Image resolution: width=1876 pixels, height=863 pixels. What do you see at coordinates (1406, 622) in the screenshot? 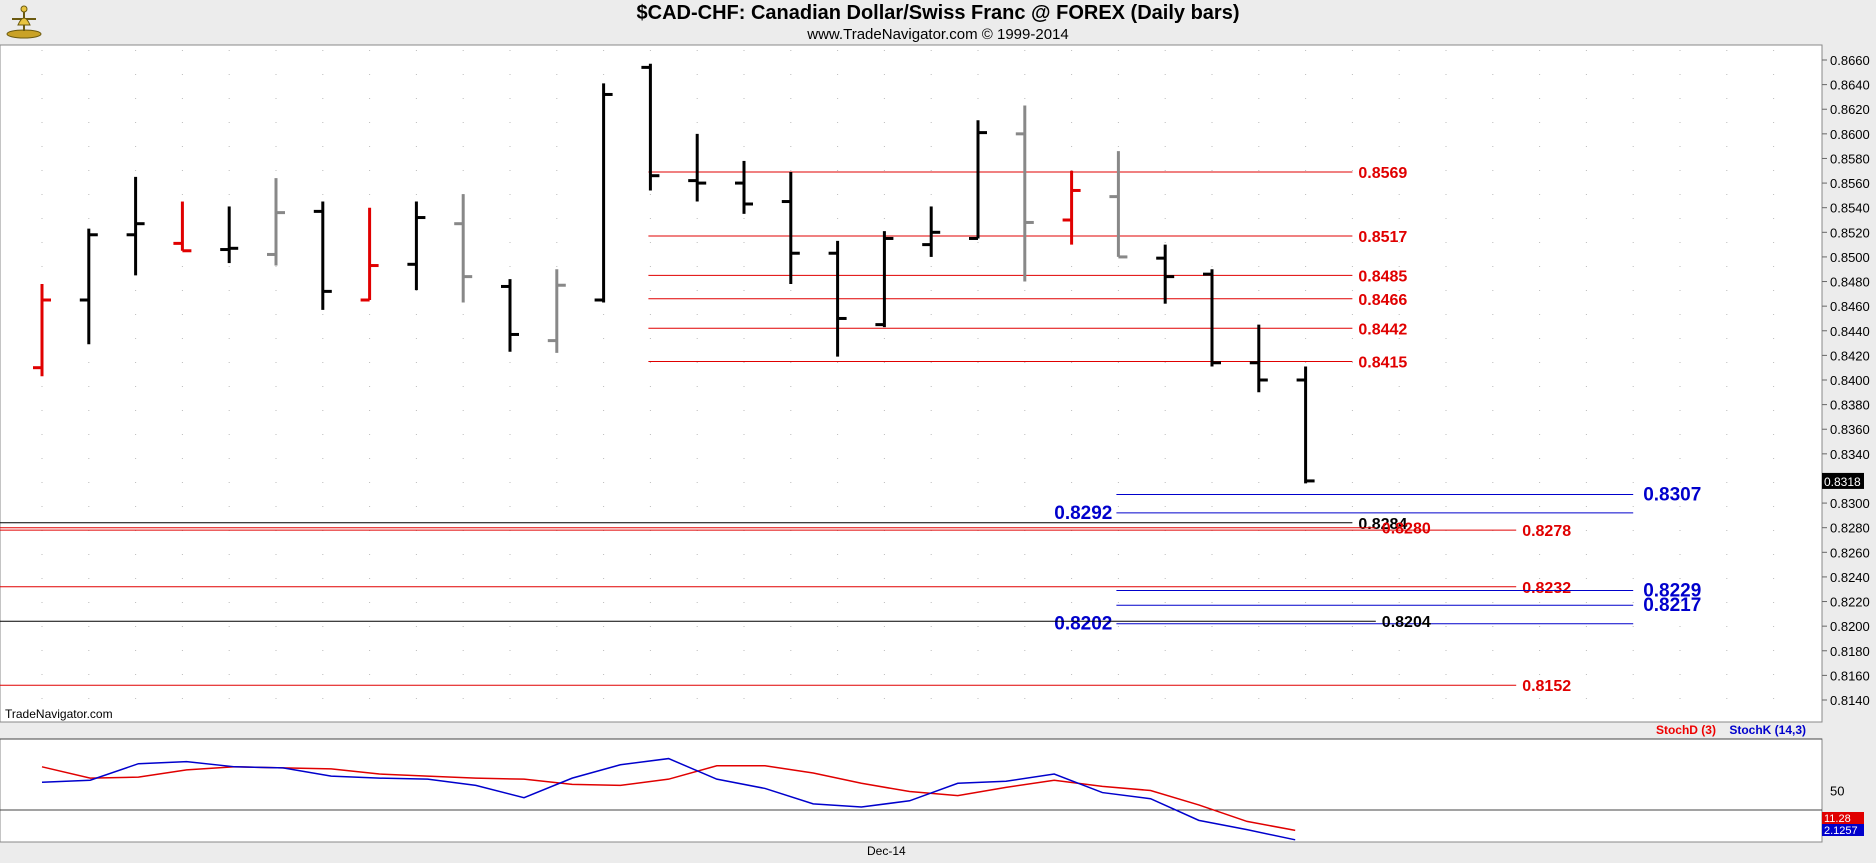
I see `level-label: 0.8204` at bounding box center [1406, 622].